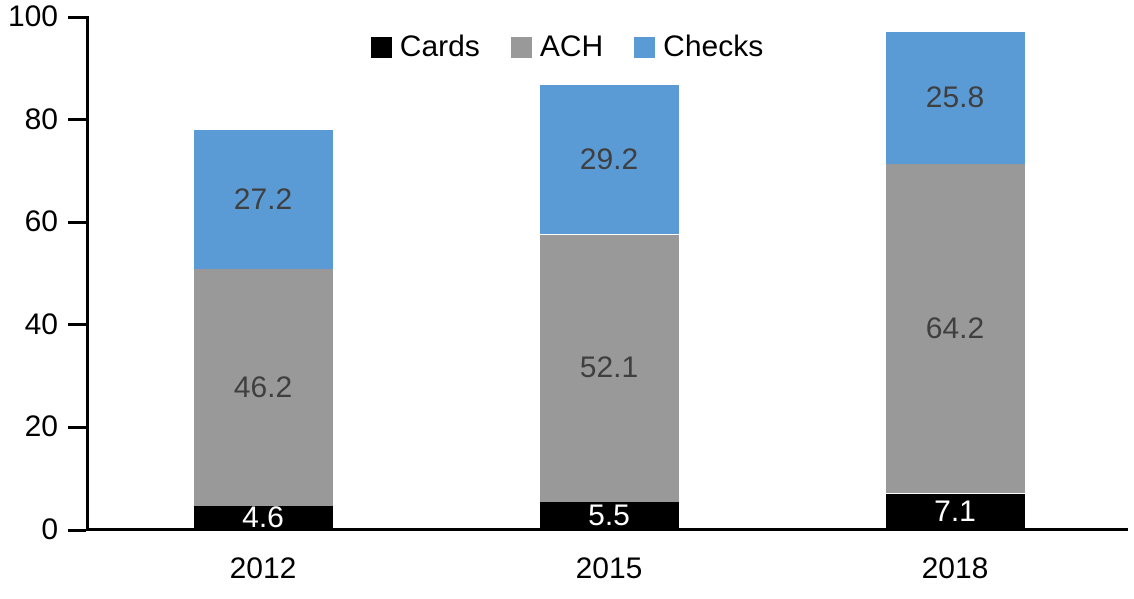  What do you see at coordinates (263, 568) in the screenshot?
I see `x-axis-label-2012: 2012` at bounding box center [263, 568].